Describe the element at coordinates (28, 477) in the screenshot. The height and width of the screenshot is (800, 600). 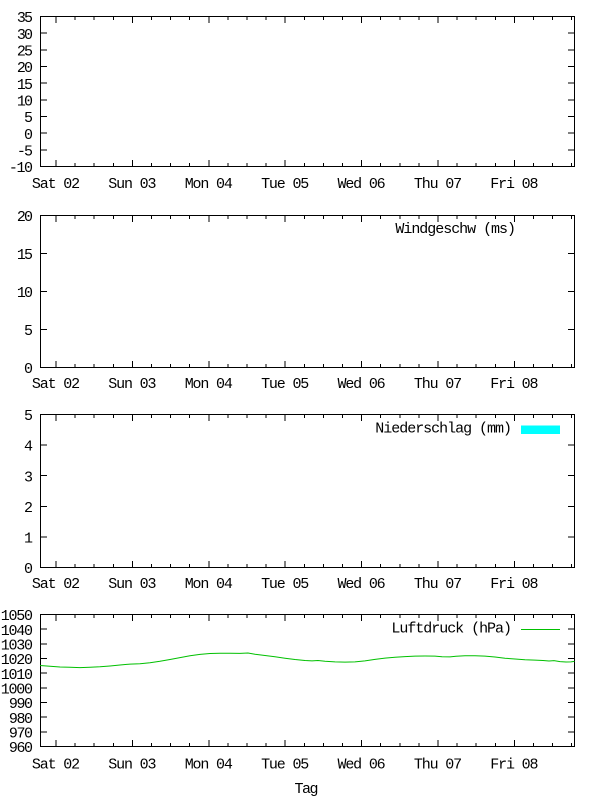
I see `svg-text: 3` at that location.